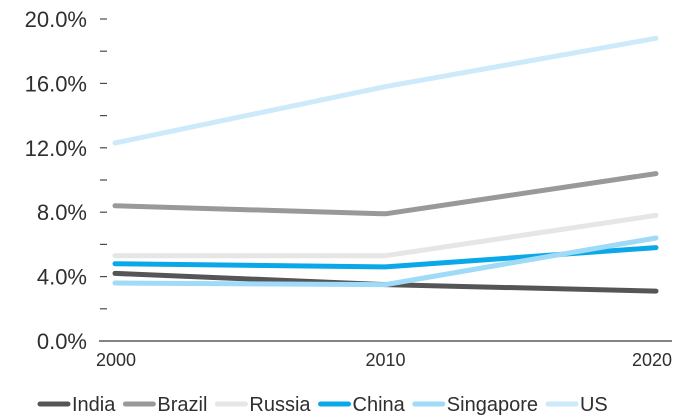  Describe the element at coordinates (56, 83) in the screenshot. I see `y-tick-label: 16.0%` at that location.